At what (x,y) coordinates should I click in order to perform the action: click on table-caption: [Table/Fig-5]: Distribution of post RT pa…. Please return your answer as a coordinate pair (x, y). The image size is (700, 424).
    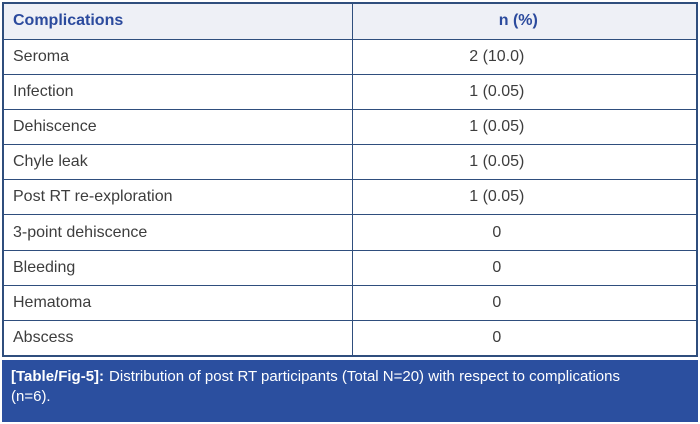
    Looking at the image, I should click on (350, 390).